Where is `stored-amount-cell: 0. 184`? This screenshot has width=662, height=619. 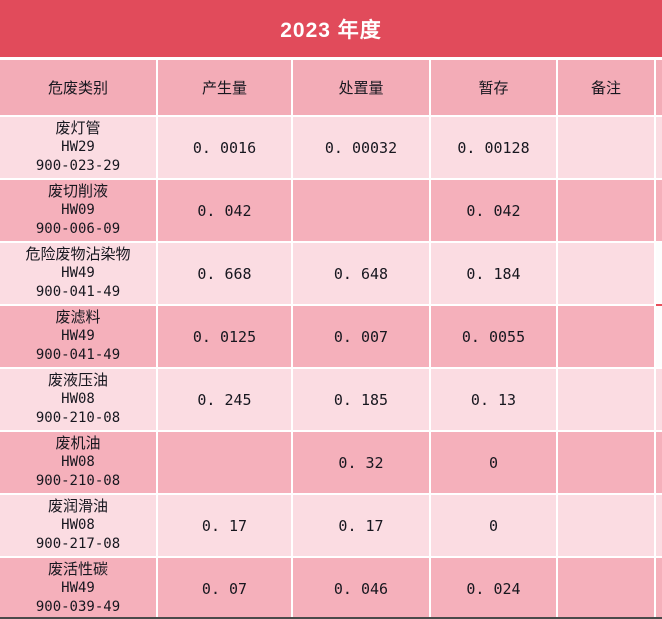
stored-amount-cell: 0. 184 is located at coordinates (493, 273).